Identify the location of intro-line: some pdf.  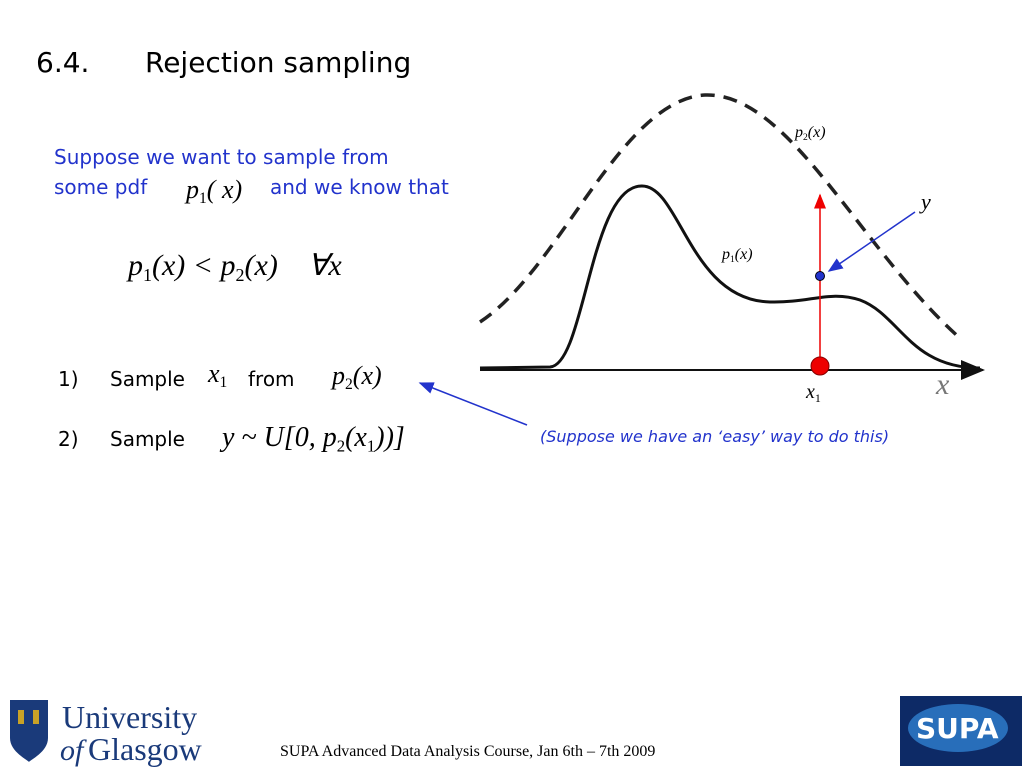
(101, 187).